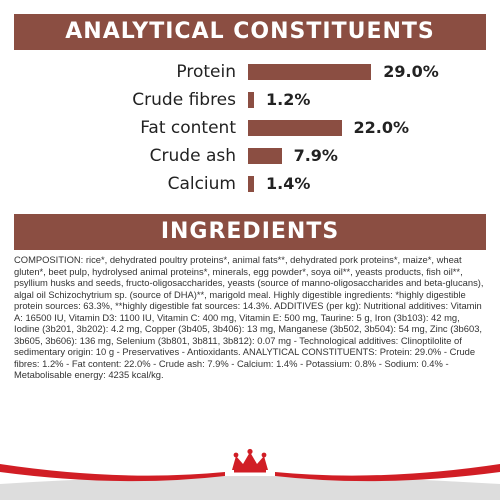  Describe the element at coordinates (250, 460) in the screenshot. I see `royal-canin-crown-logo-icon` at that location.